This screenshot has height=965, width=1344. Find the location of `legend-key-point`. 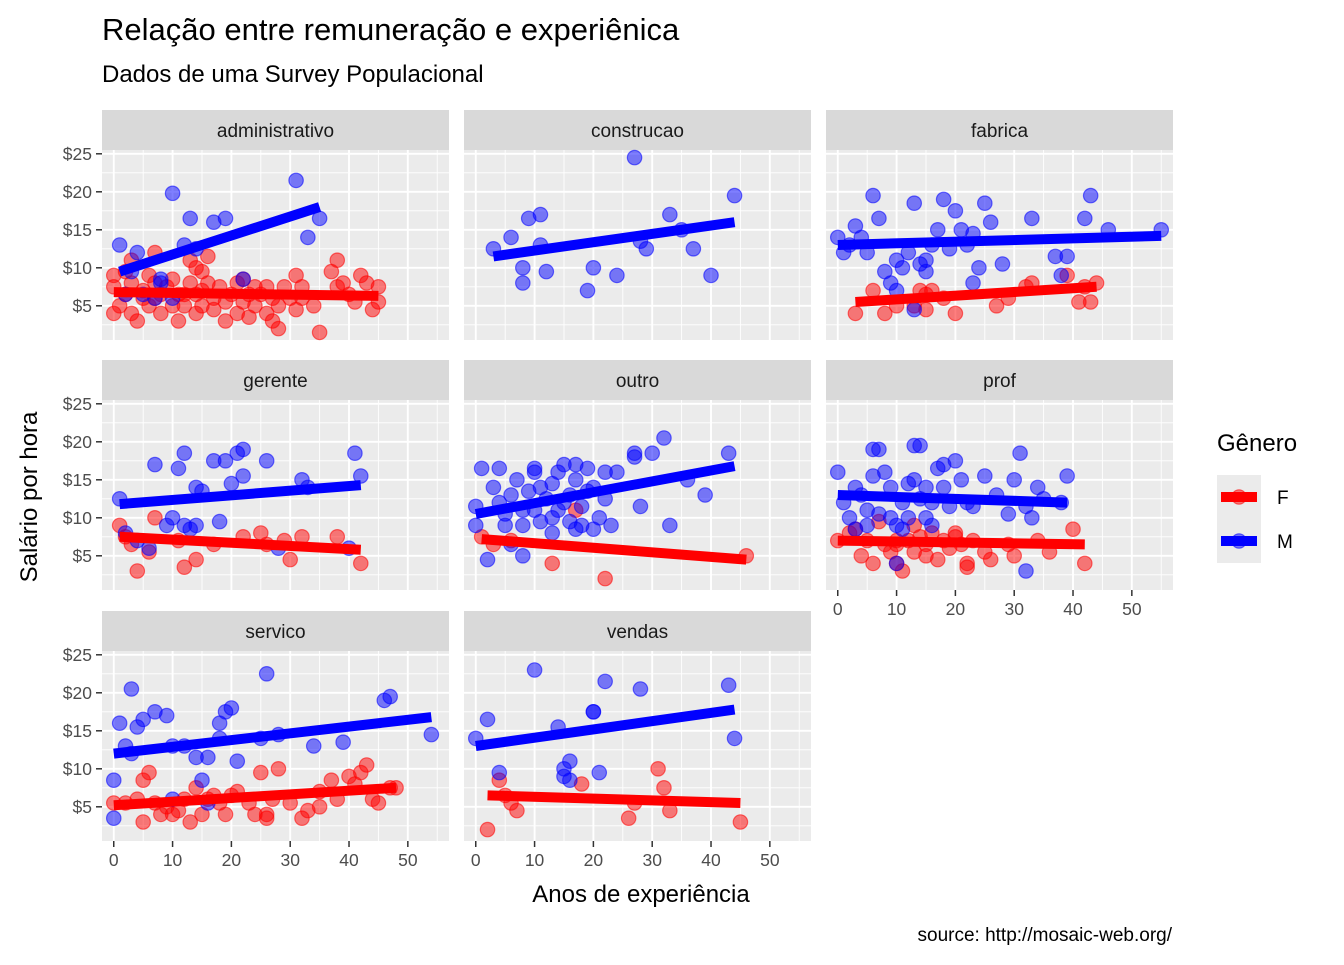

legend-key-point is located at coordinates (1239, 497).